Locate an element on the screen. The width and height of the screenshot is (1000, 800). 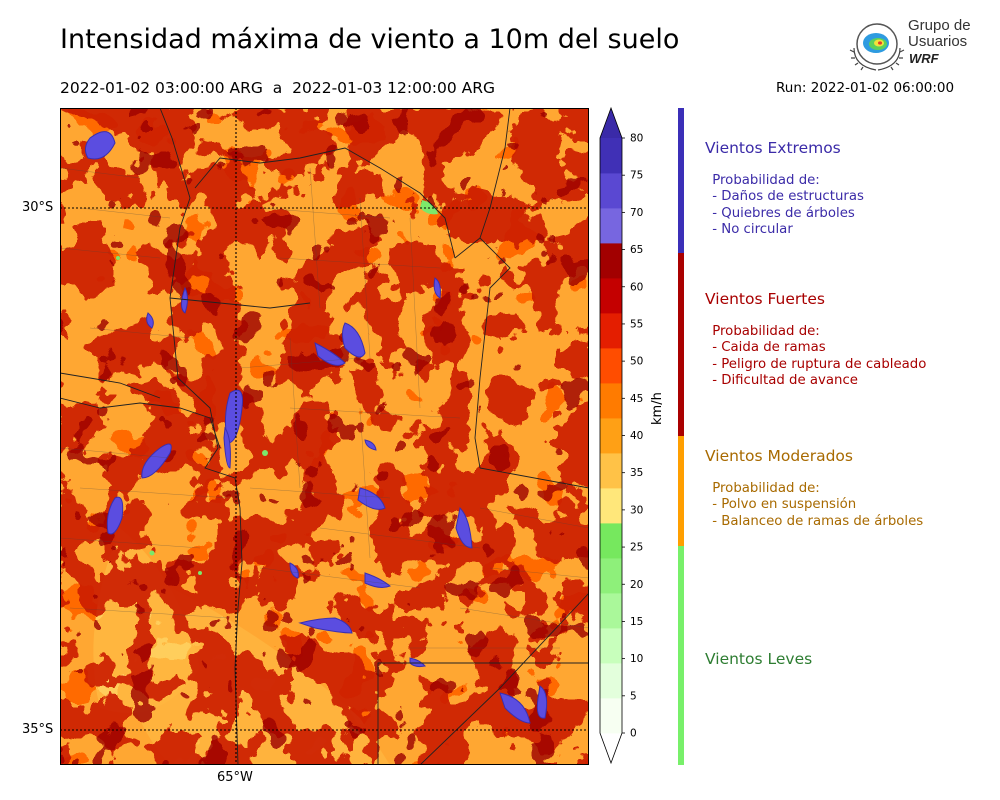
lat-label-30s: 30°S is located at coordinates (38, 207).